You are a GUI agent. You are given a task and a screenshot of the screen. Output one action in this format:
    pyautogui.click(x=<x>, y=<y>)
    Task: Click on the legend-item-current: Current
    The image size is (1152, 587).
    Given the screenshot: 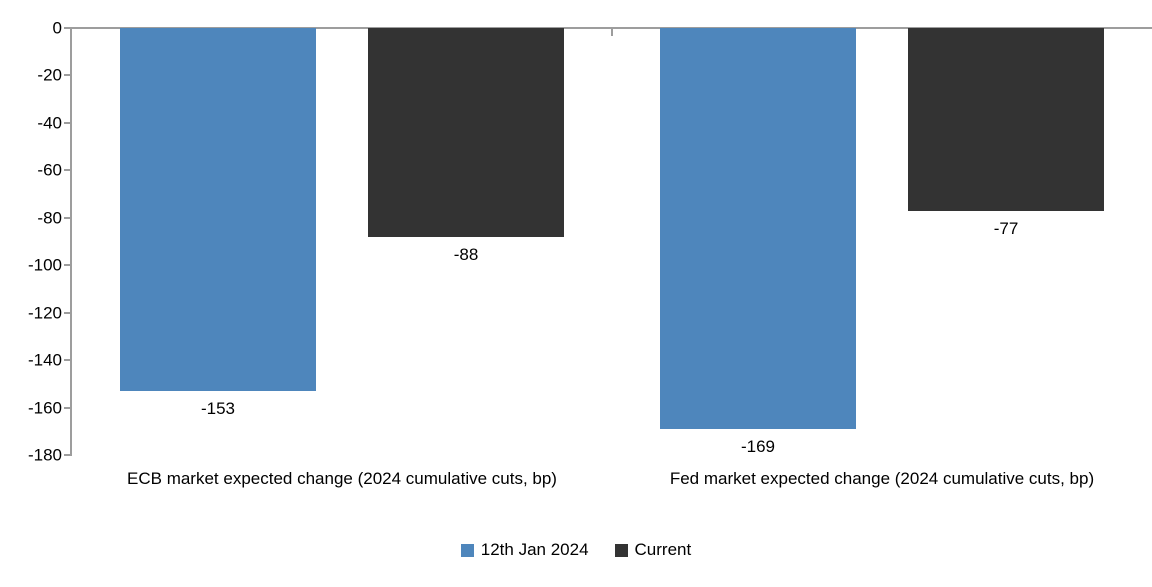 What is the action you would take?
    pyautogui.click(x=653, y=550)
    